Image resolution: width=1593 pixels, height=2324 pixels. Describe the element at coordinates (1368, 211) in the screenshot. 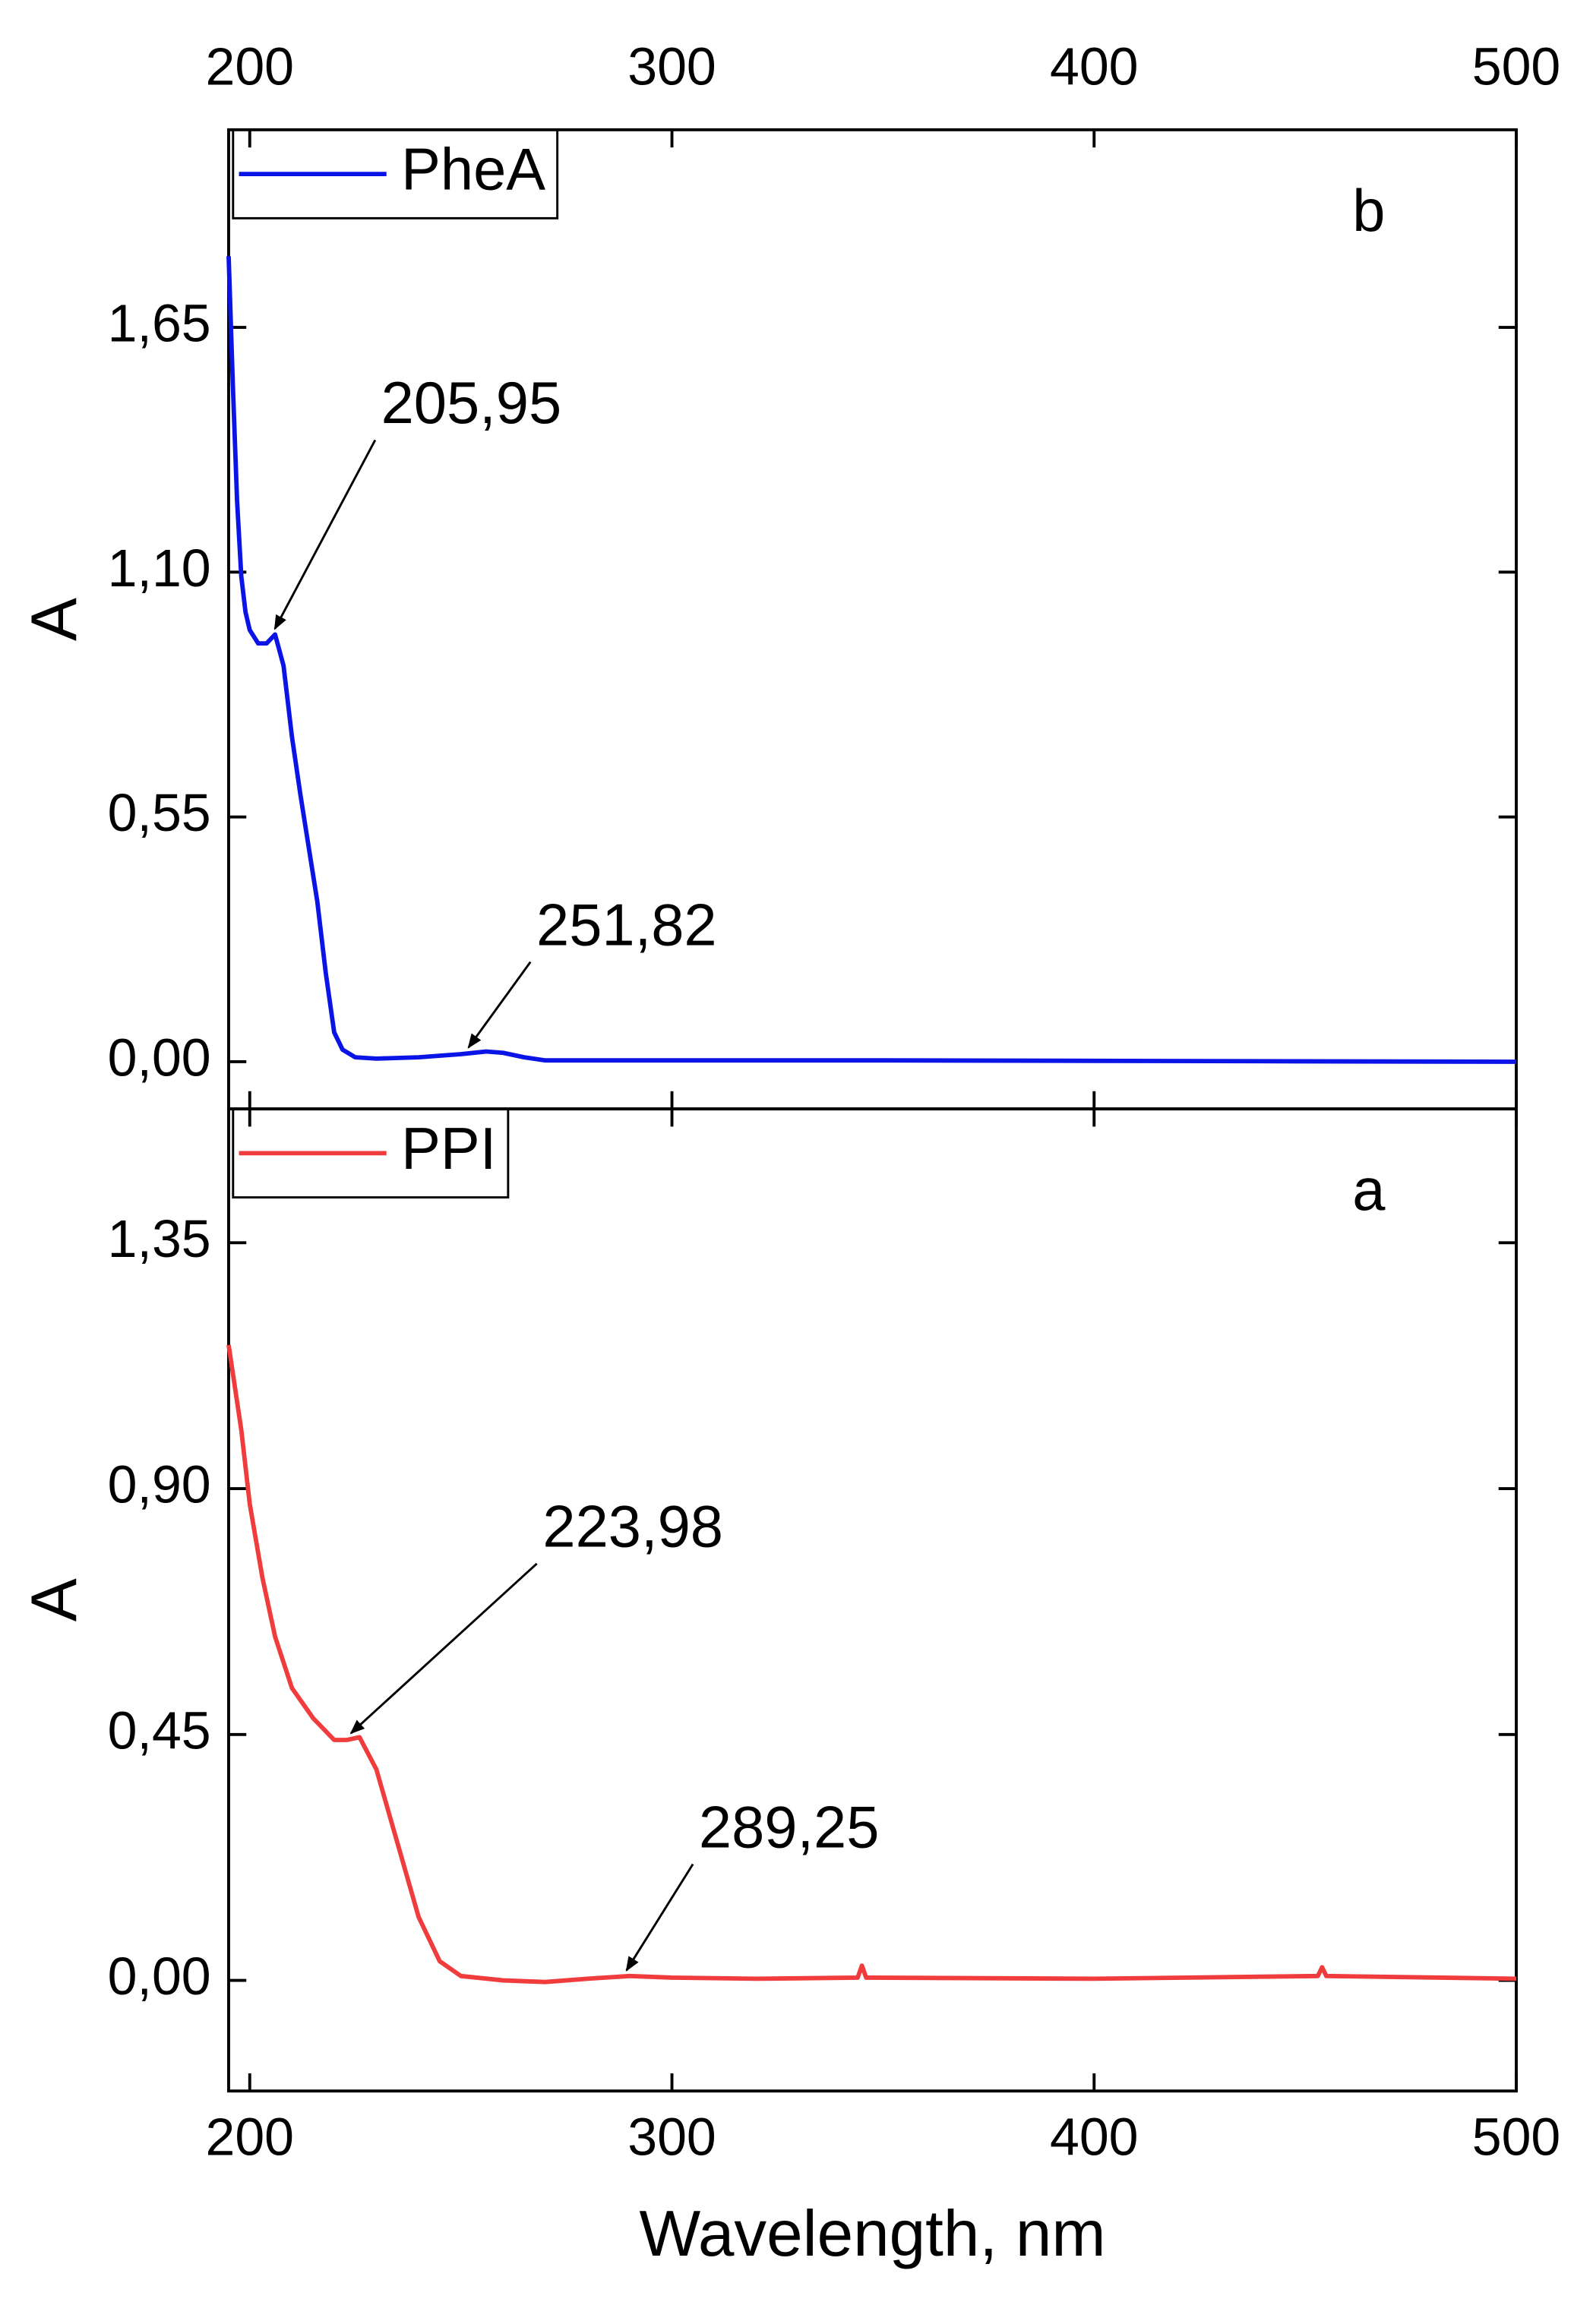

I see `panel-label: b` at that location.